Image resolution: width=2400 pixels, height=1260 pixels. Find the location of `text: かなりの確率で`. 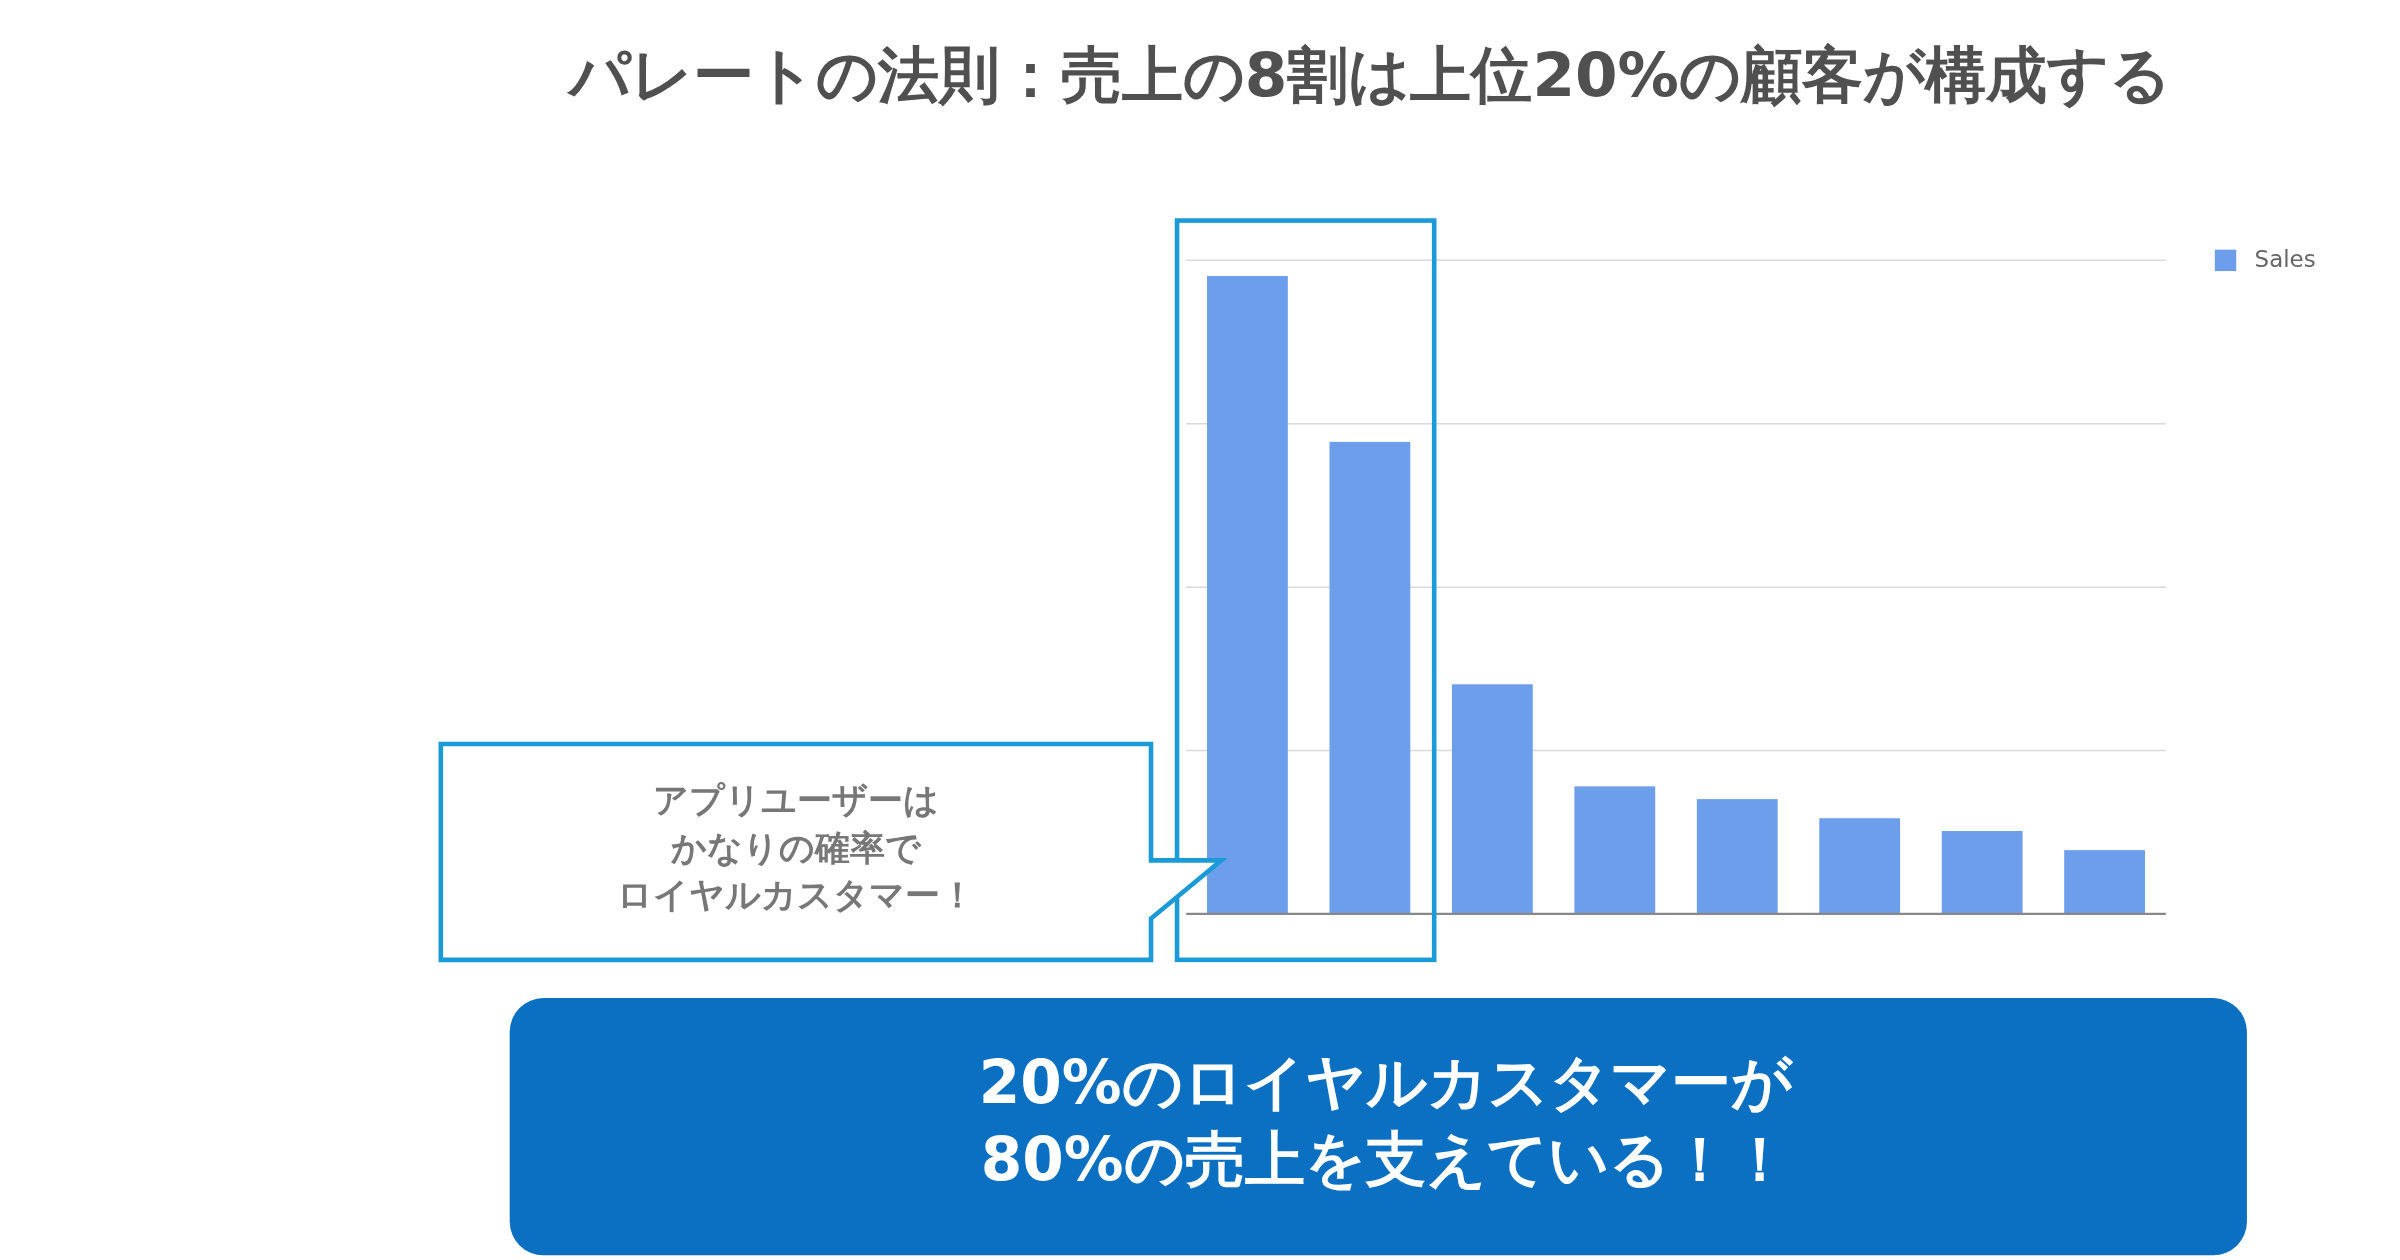

text: かなりの確率で is located at coordinates (795, 847).